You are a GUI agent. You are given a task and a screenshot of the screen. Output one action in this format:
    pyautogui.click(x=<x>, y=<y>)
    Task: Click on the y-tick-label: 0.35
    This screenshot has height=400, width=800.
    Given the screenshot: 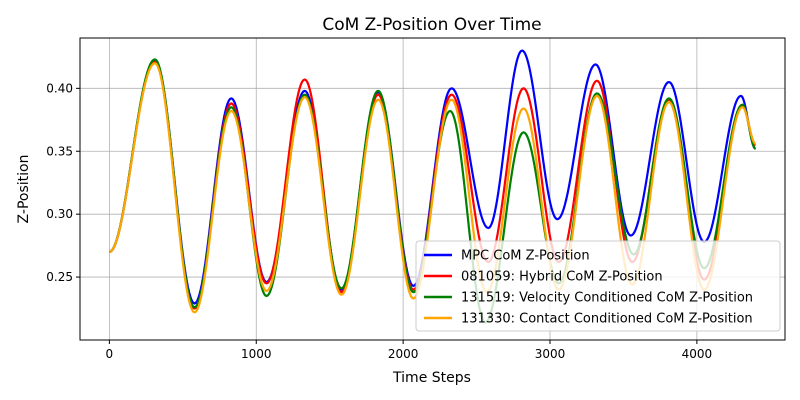 What is the action you would take?
    pyautogui.click(x=59, y=151)
    